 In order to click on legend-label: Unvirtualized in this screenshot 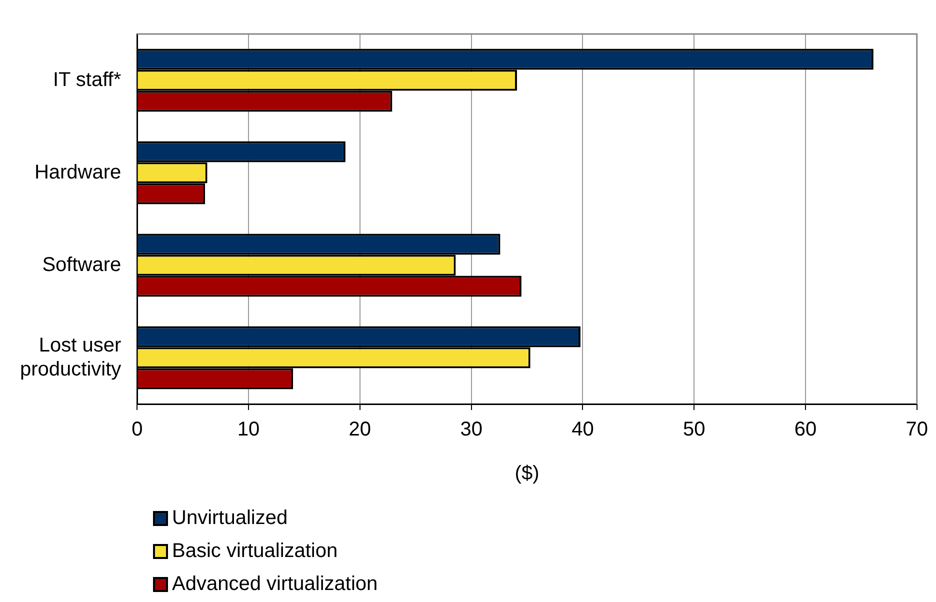, I will do `click(230, 518)`.